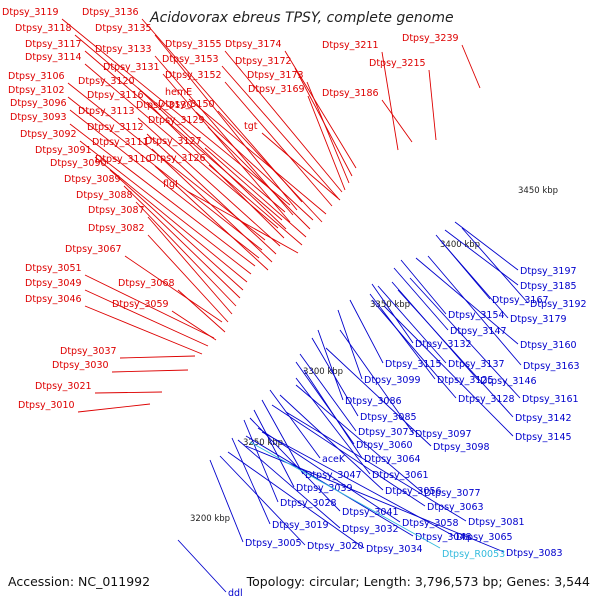 Image resolution: width=600 pixels, height=600 pixels. Describe the element at coordinates (558, 304) in the screenshot. I see `reverse-gene-label: Dtpsy_3192` at that location.